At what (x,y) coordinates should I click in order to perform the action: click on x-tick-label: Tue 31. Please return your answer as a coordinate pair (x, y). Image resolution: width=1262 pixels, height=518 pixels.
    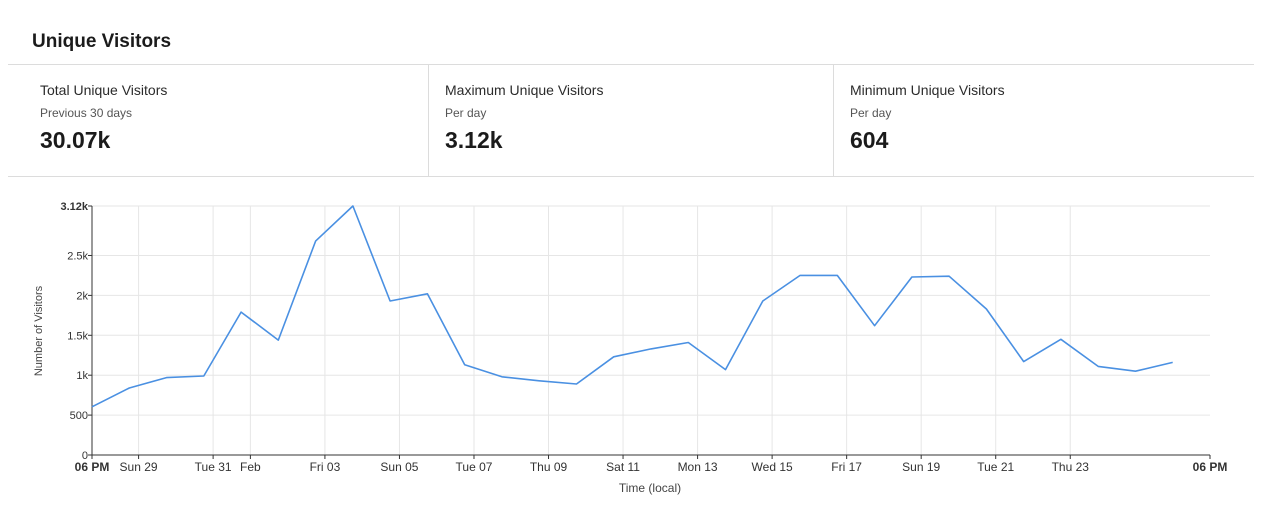
    Looking at the image, I should click on (213, 467).